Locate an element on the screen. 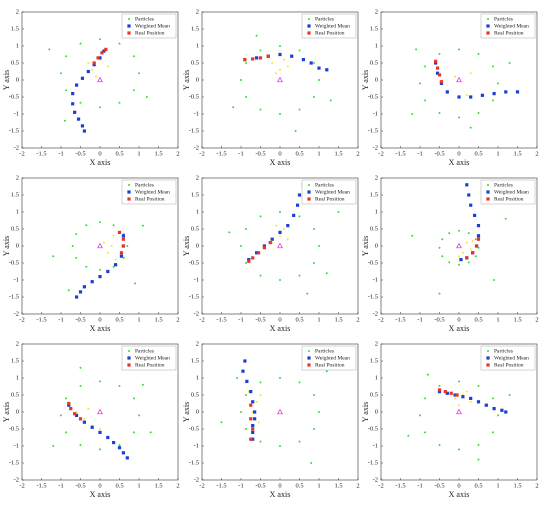  y-tick-label: 0.5 is located at coordinates (195, 394).